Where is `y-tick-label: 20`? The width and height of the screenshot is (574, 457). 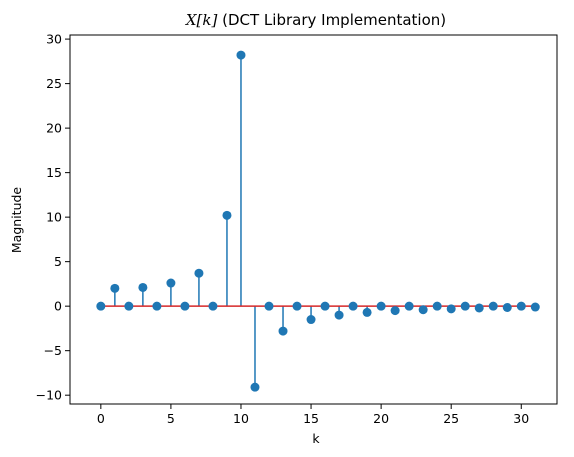
y-tick-label: 20 is located at coordinates (54, 128).